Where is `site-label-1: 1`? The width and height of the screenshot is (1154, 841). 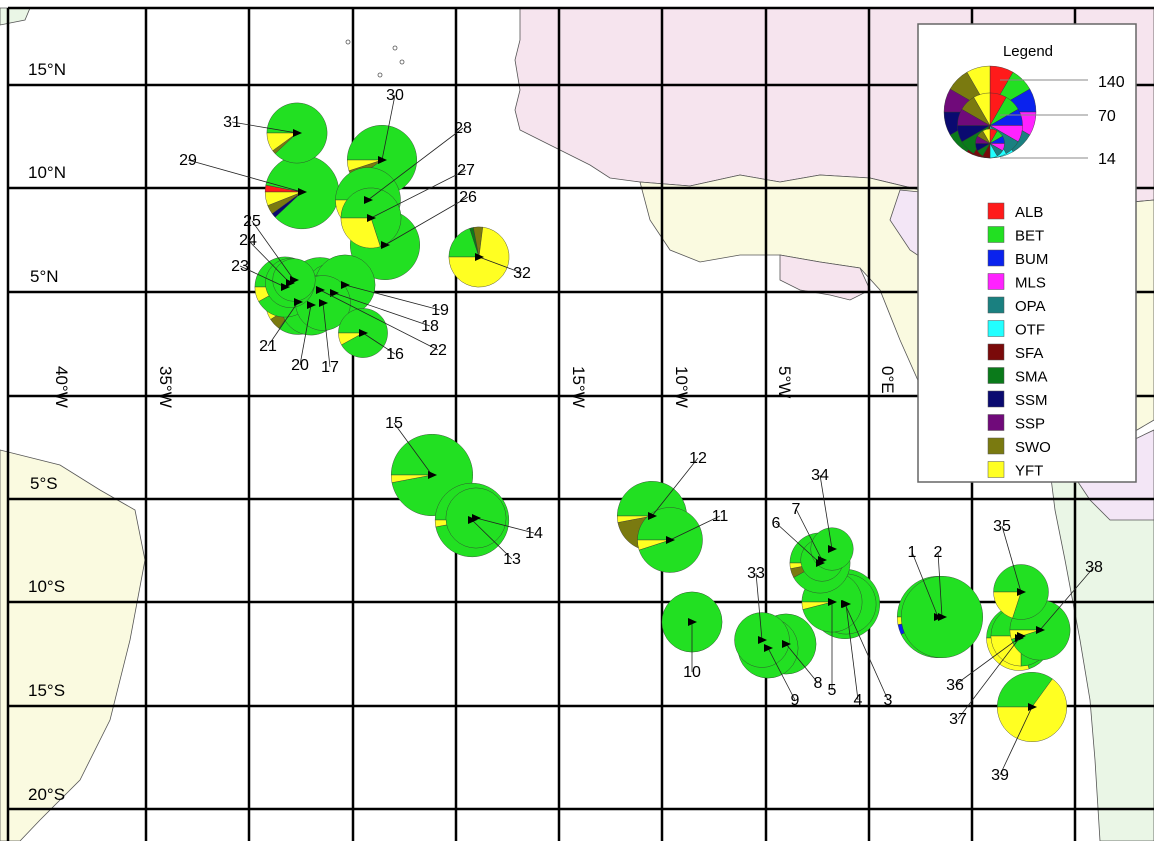
site-label-1: 1 is located at coordinates (912, 552).